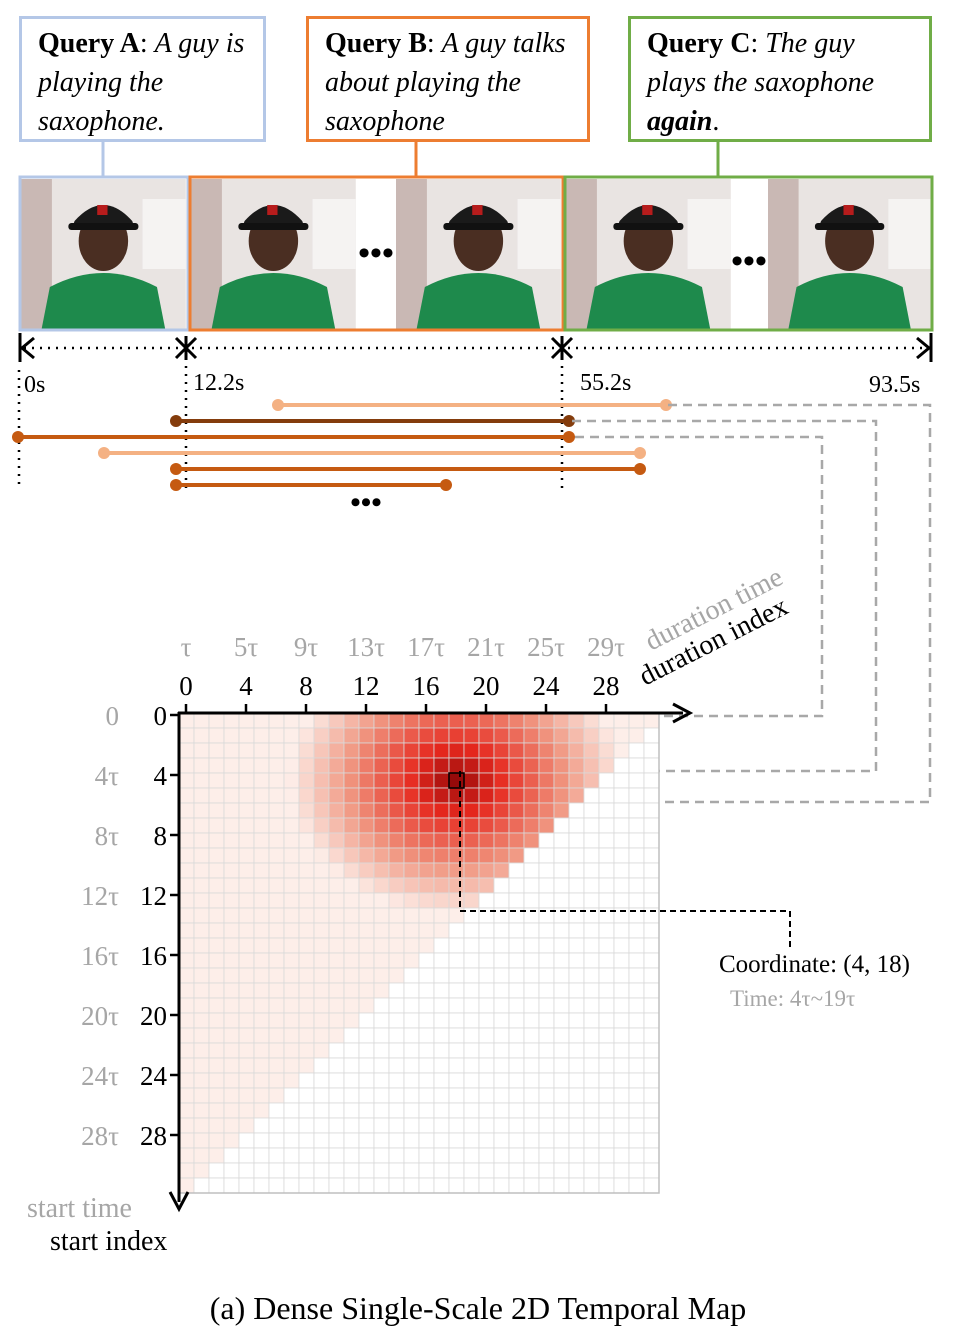  I want to click on row-index-tick: 12, so click(153, 896).